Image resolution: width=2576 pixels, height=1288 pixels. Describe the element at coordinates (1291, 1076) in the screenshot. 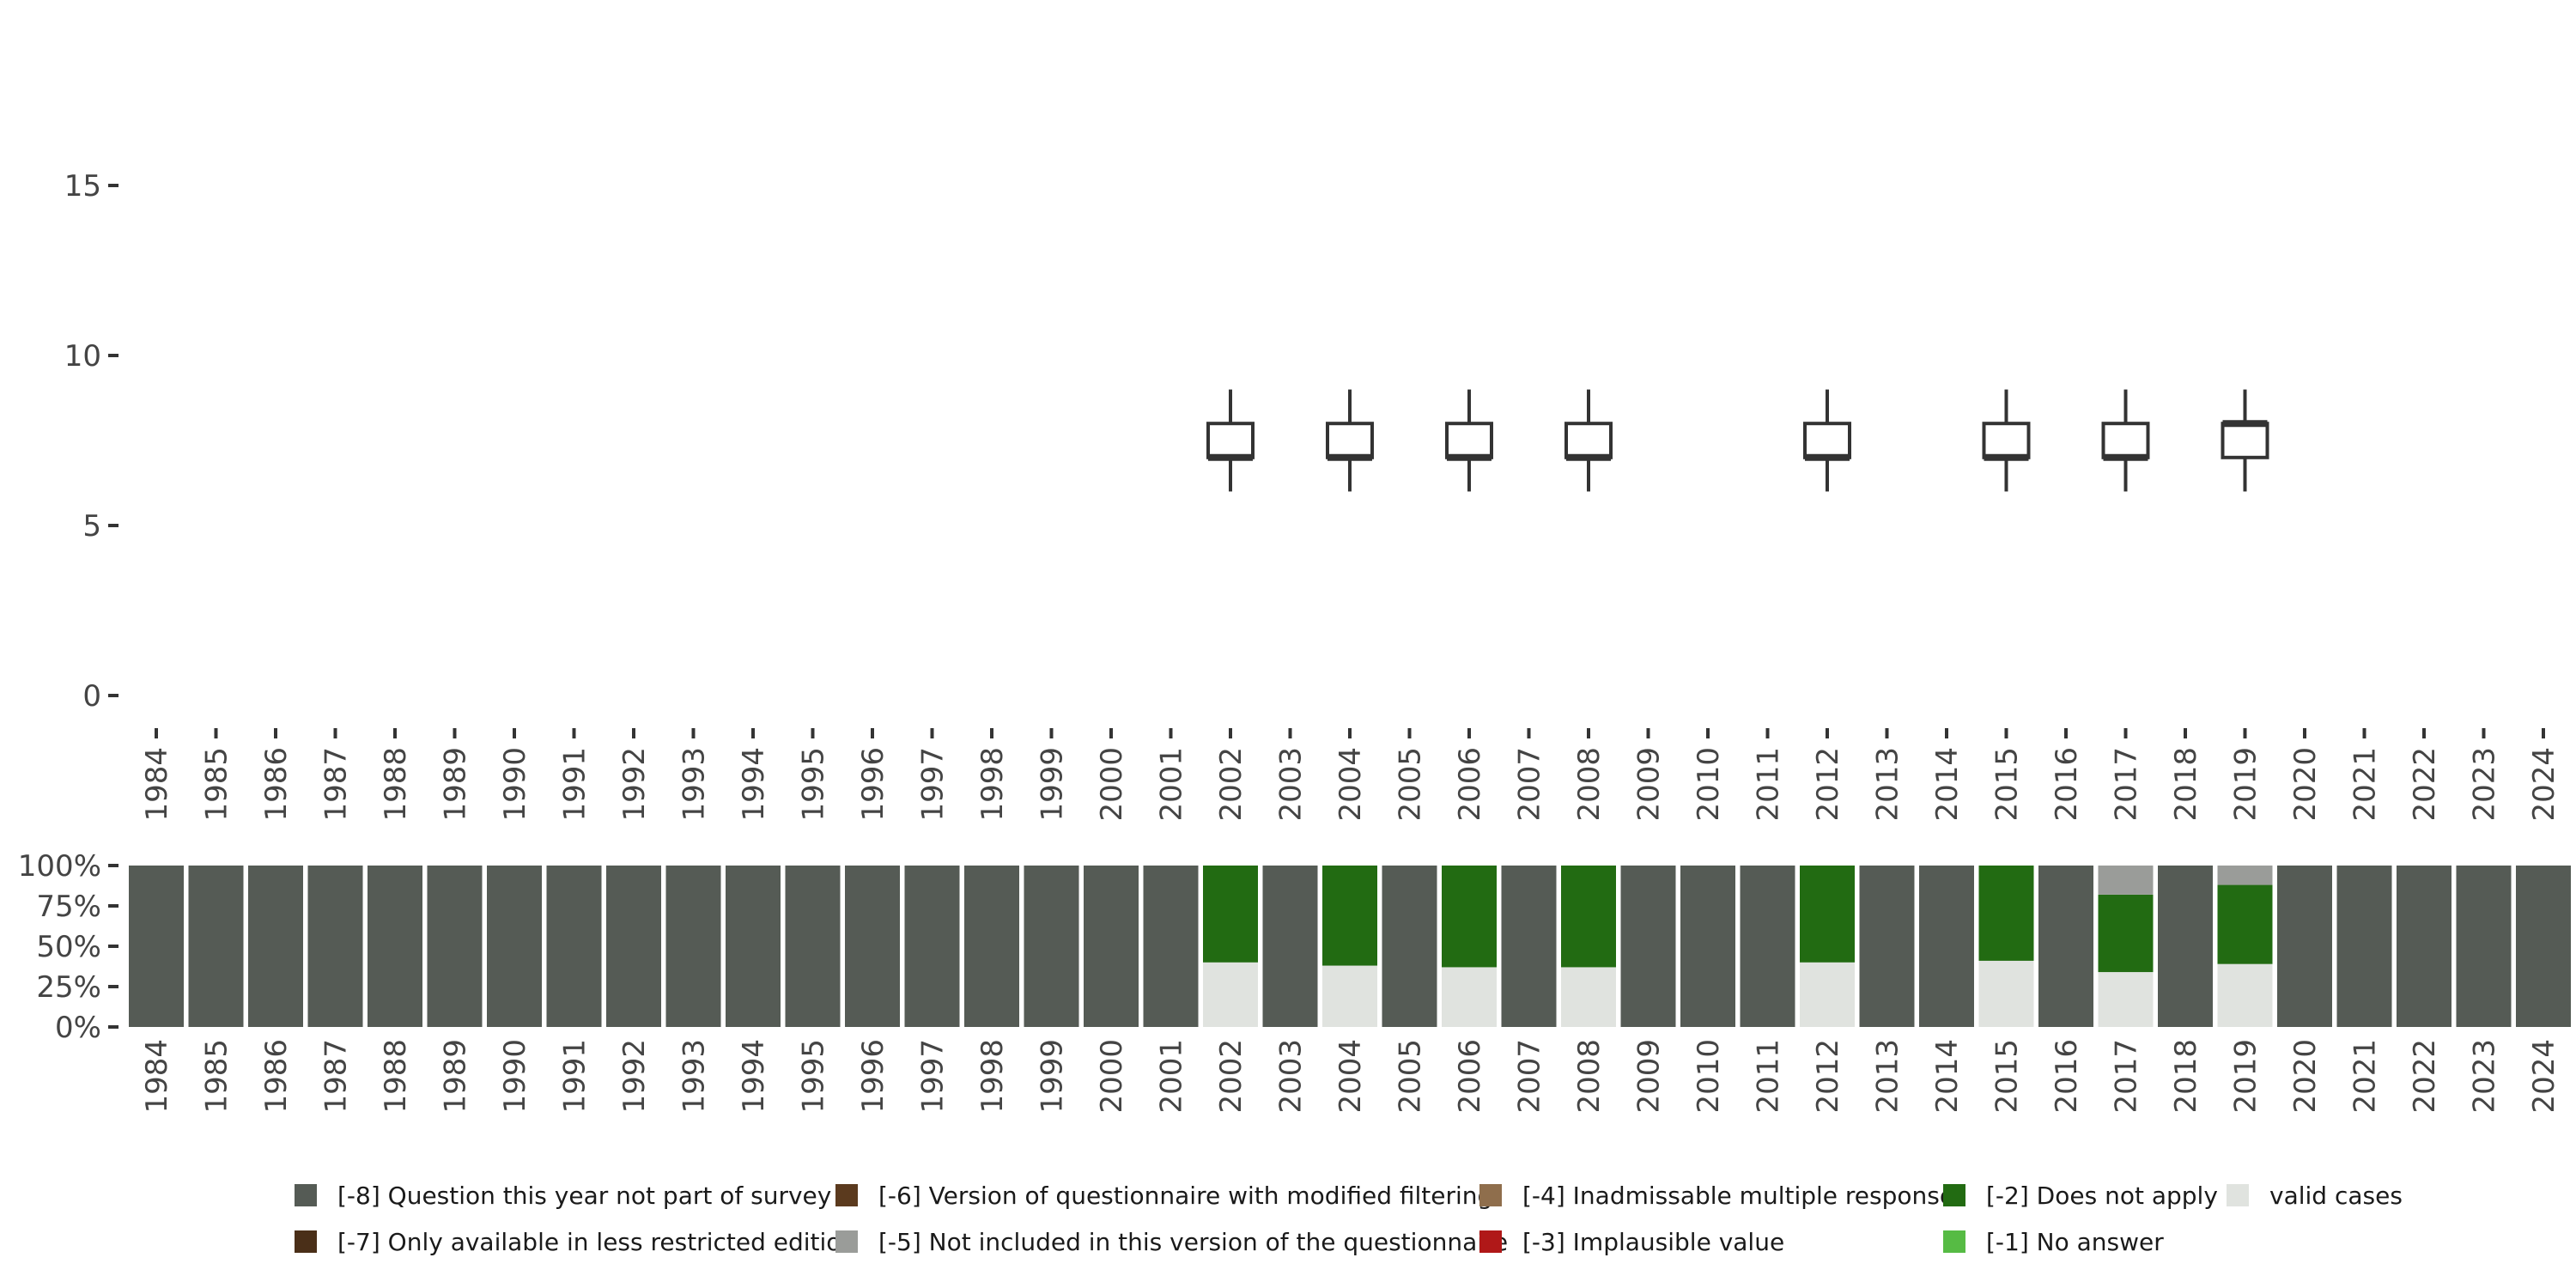

I see `bar-x-tick-label: 2003` at that location.